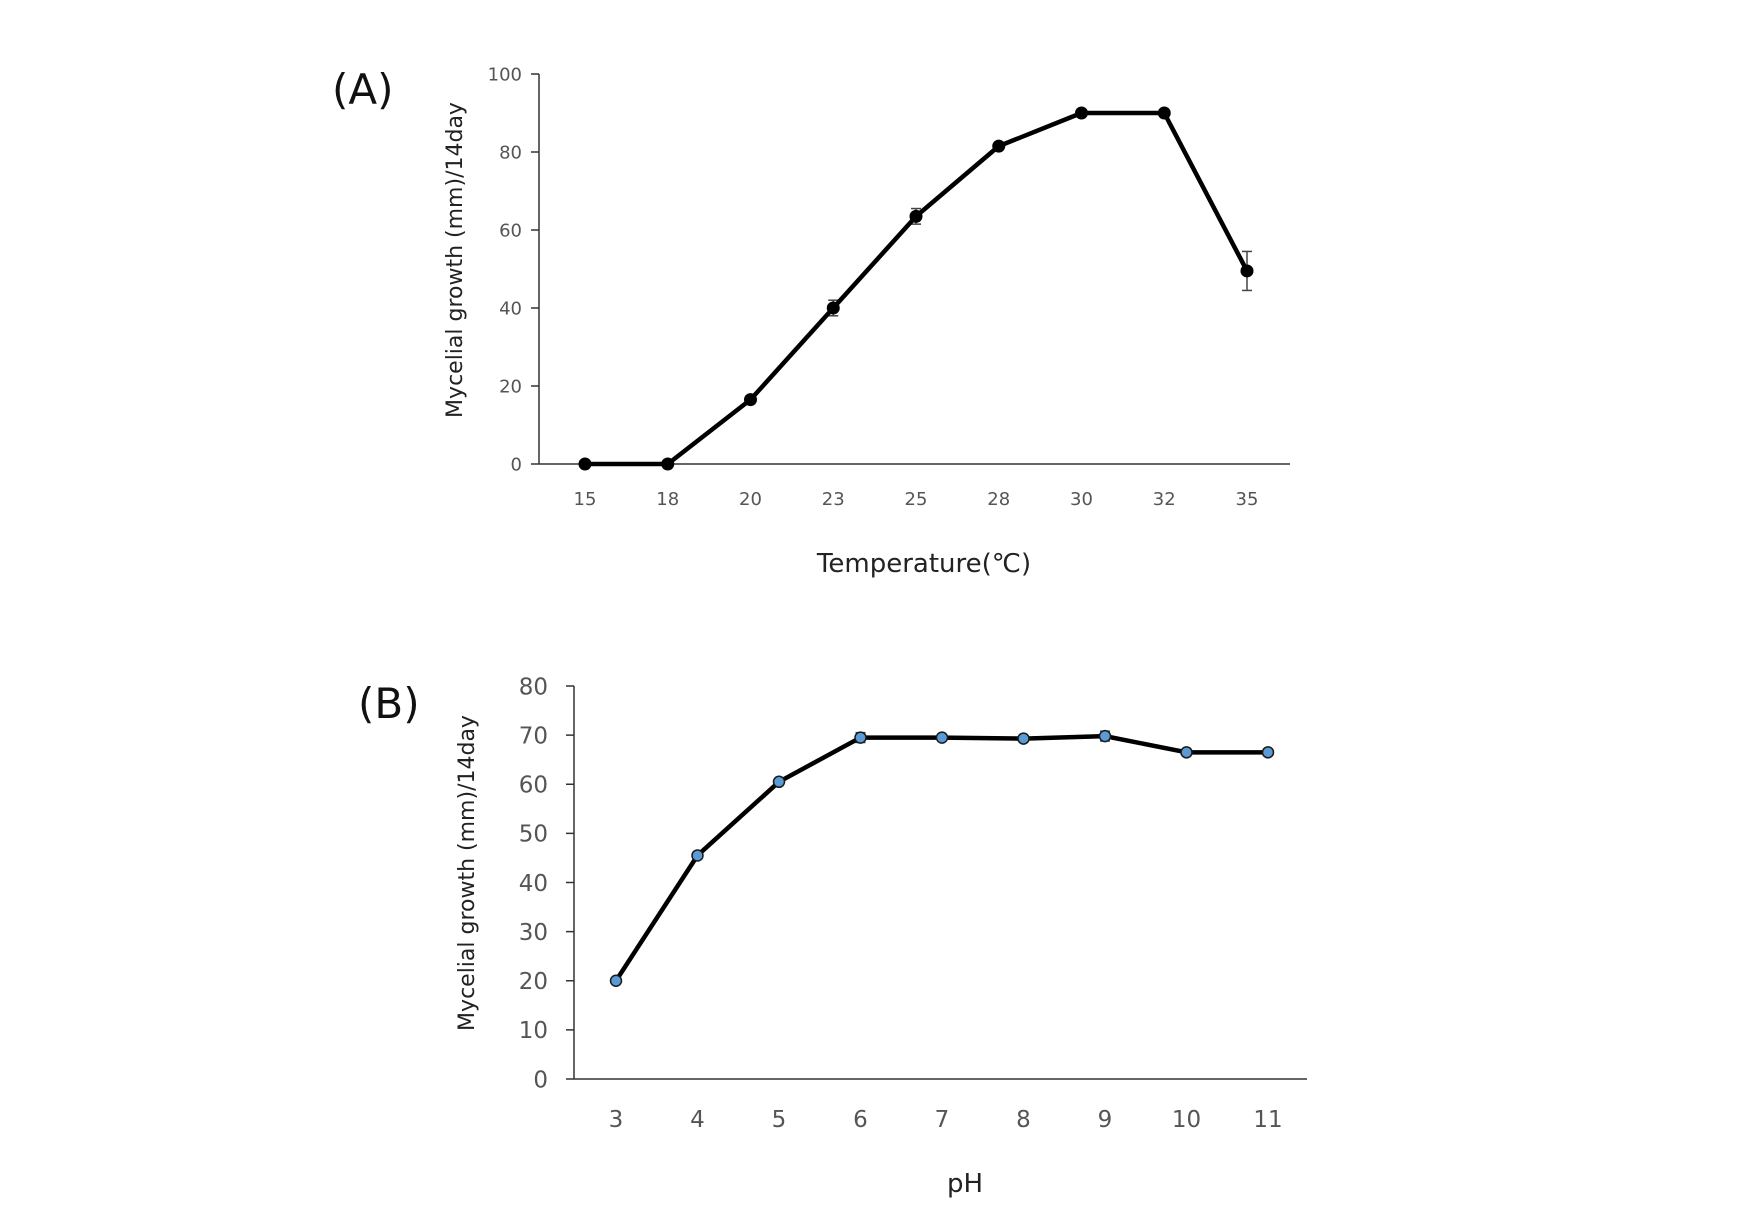 The image size is (1740, 1212). I want to click on x-tick-label: 23, so click(833, 499).